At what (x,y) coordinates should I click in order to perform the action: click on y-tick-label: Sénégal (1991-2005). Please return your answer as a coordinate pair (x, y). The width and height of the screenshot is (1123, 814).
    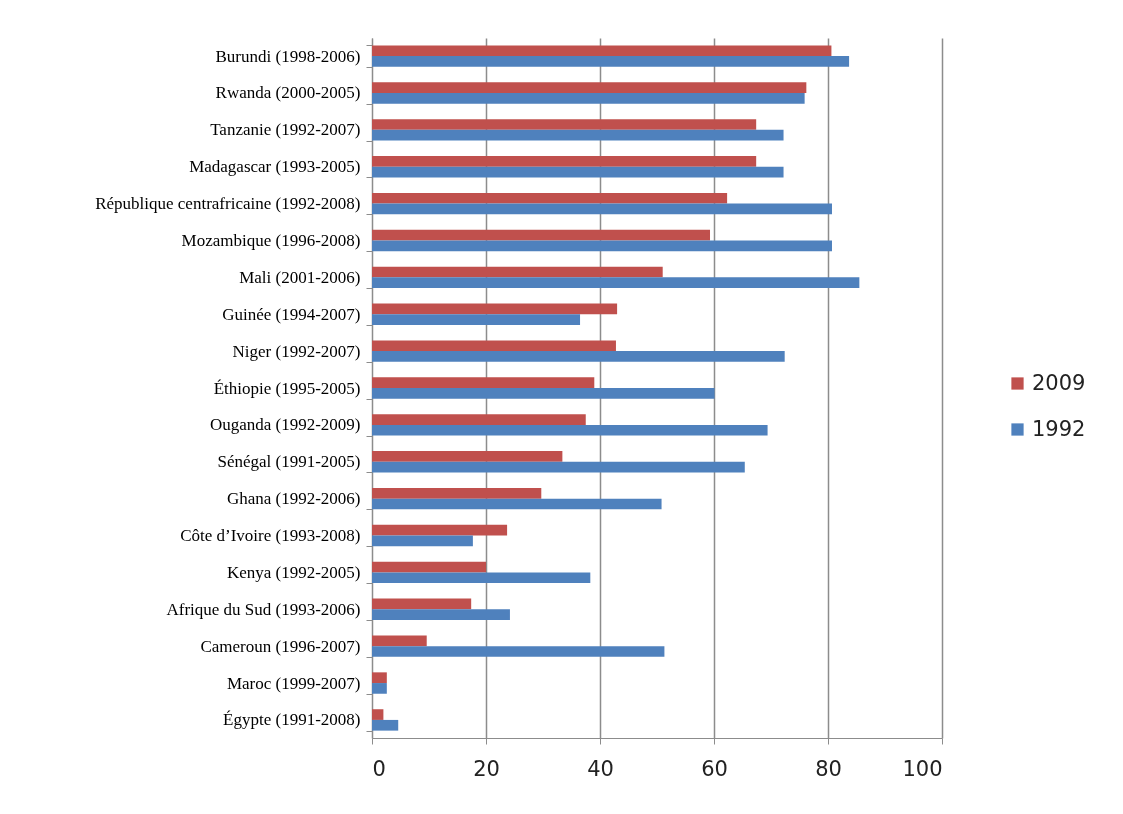
    Looking at the image, I should click on (289, 462).